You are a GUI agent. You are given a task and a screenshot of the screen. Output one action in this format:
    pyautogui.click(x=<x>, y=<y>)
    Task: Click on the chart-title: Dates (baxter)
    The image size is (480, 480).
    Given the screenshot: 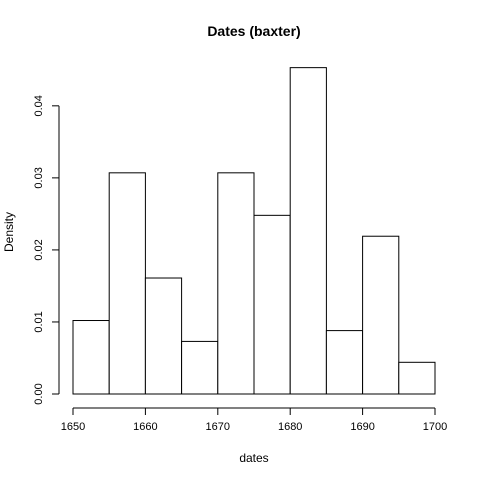 What is the action you would take?
    pyautogui.click(x=253, y=31)
    